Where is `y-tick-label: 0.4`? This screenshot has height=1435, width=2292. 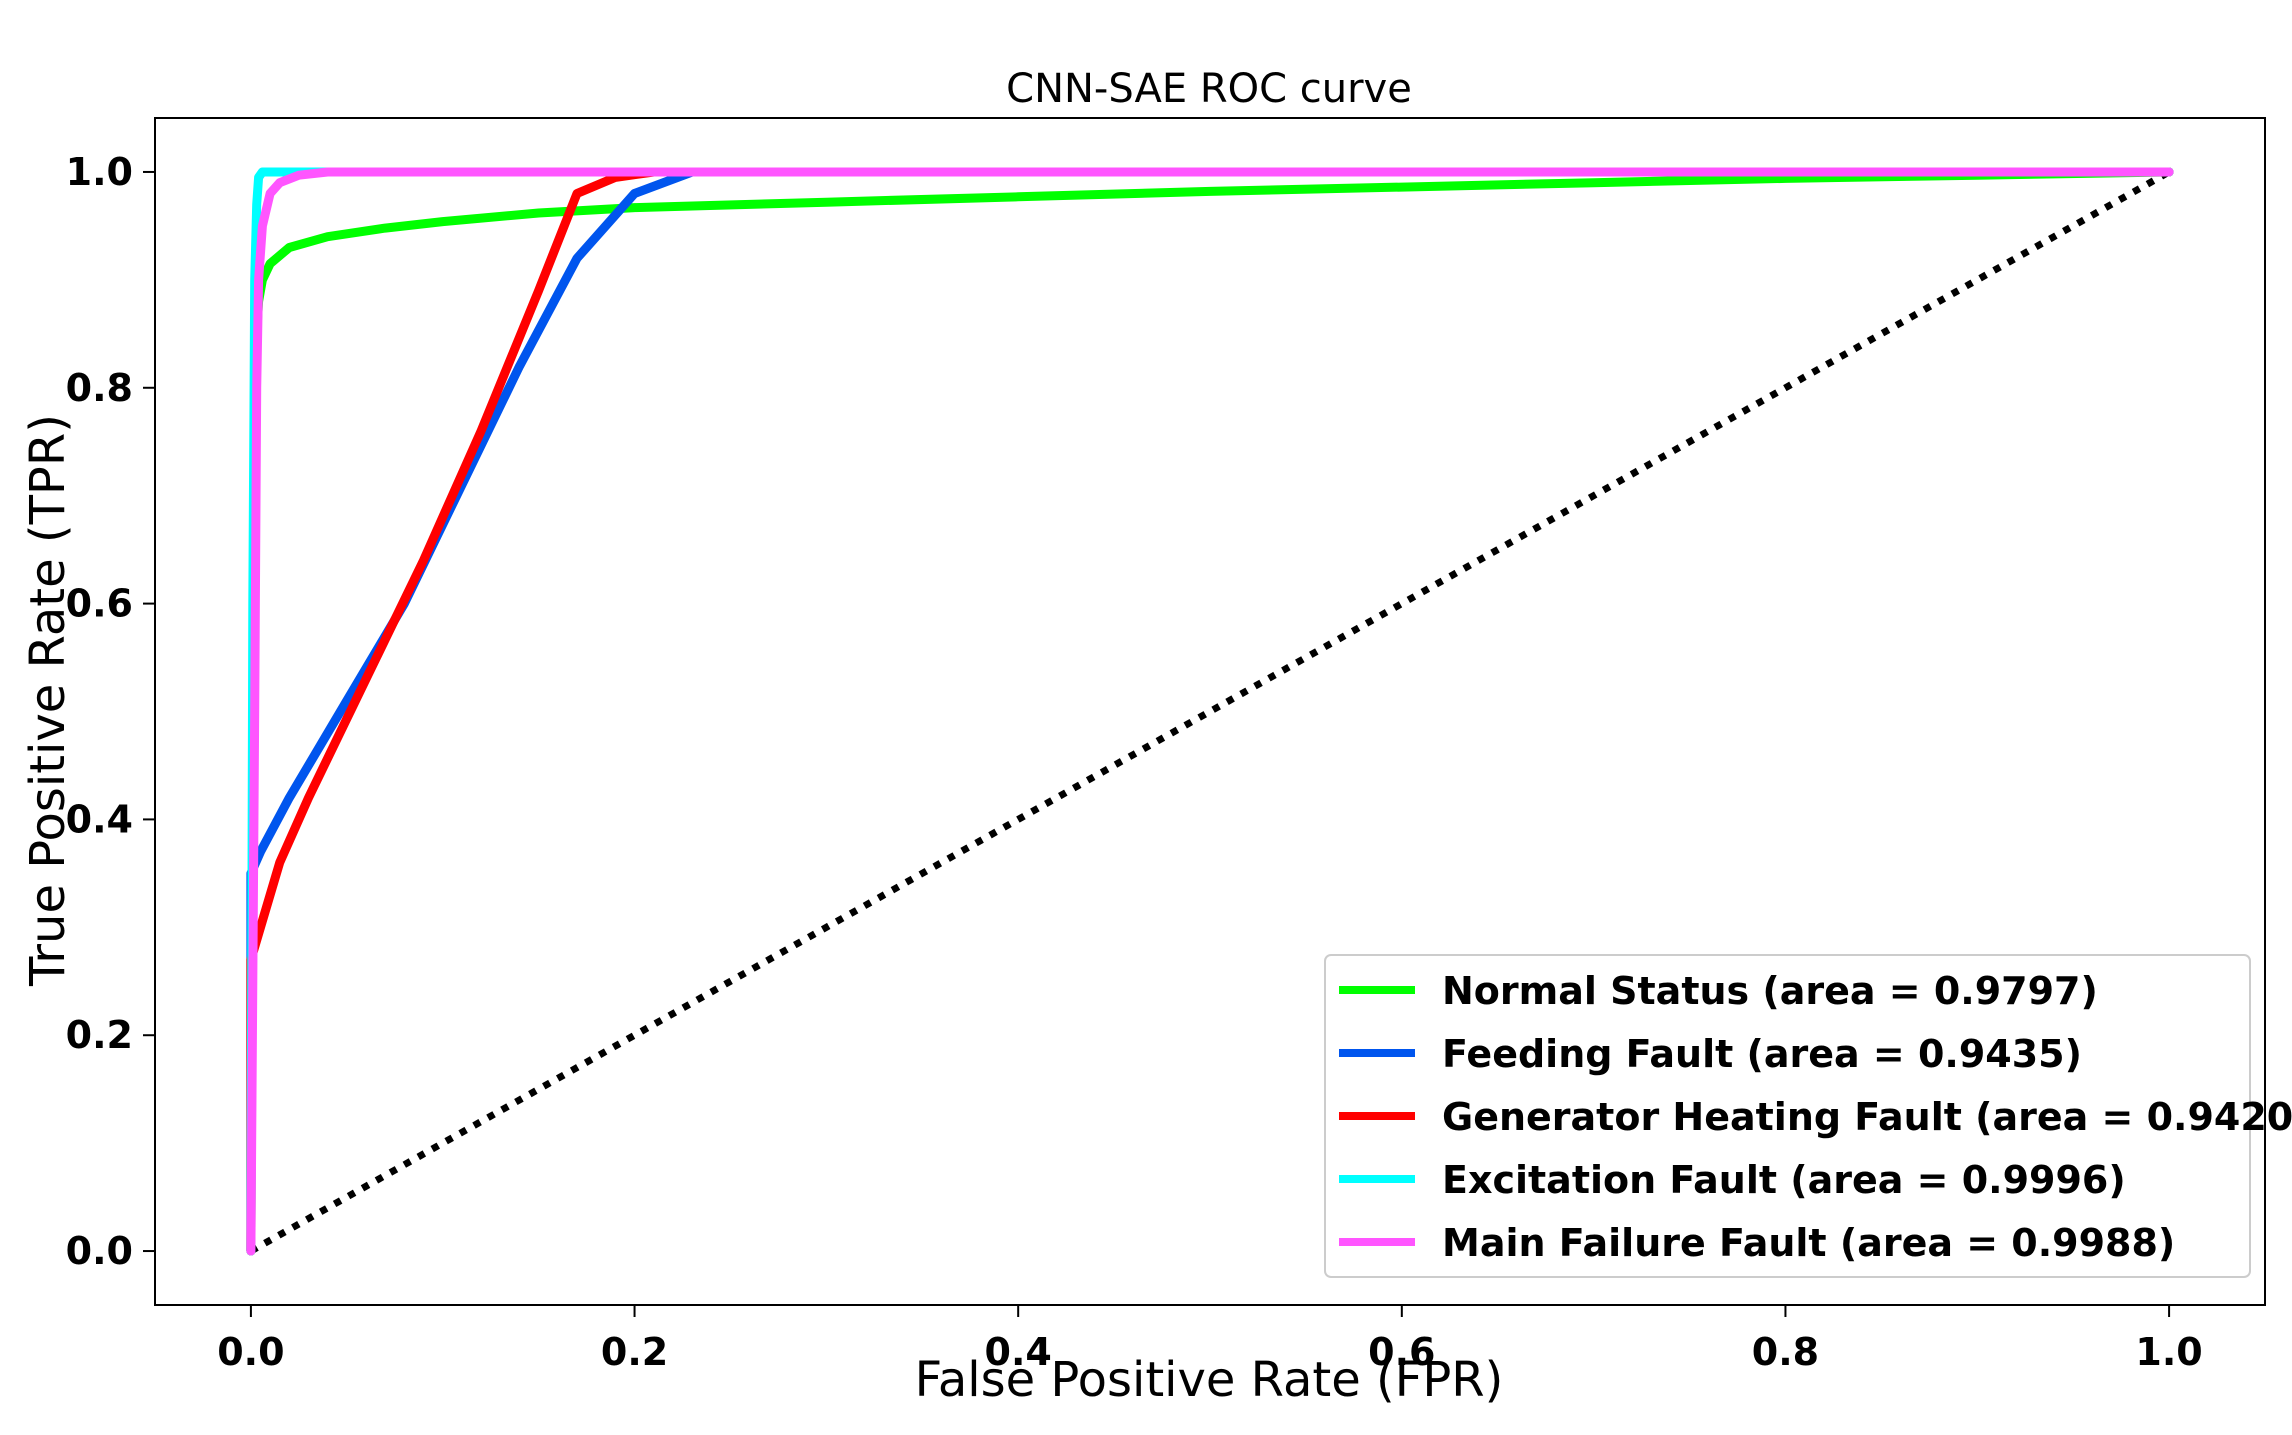 y-tick-label: 0.4 is located at coordinates (99, 819).